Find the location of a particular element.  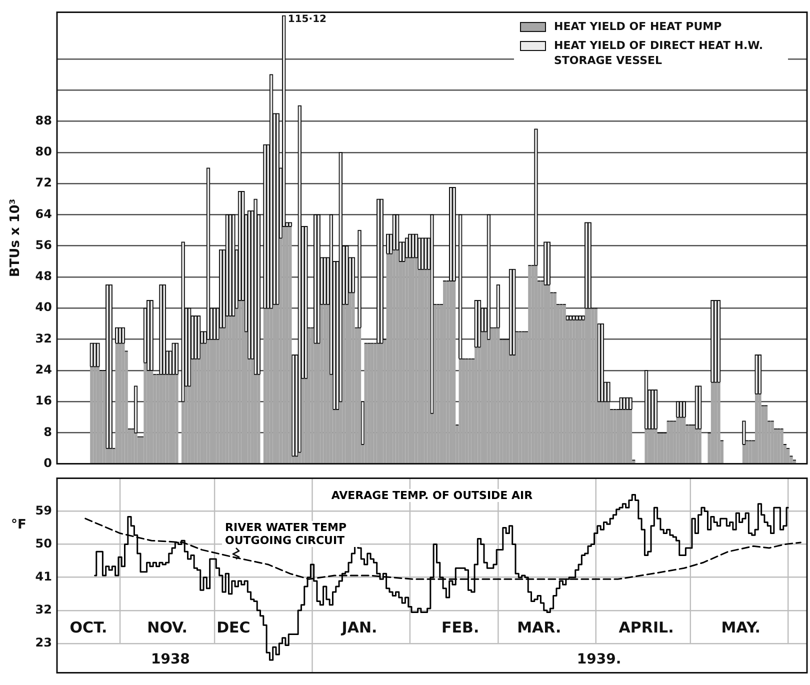

y-axis-title: °F is located at coordinates (18, 524).